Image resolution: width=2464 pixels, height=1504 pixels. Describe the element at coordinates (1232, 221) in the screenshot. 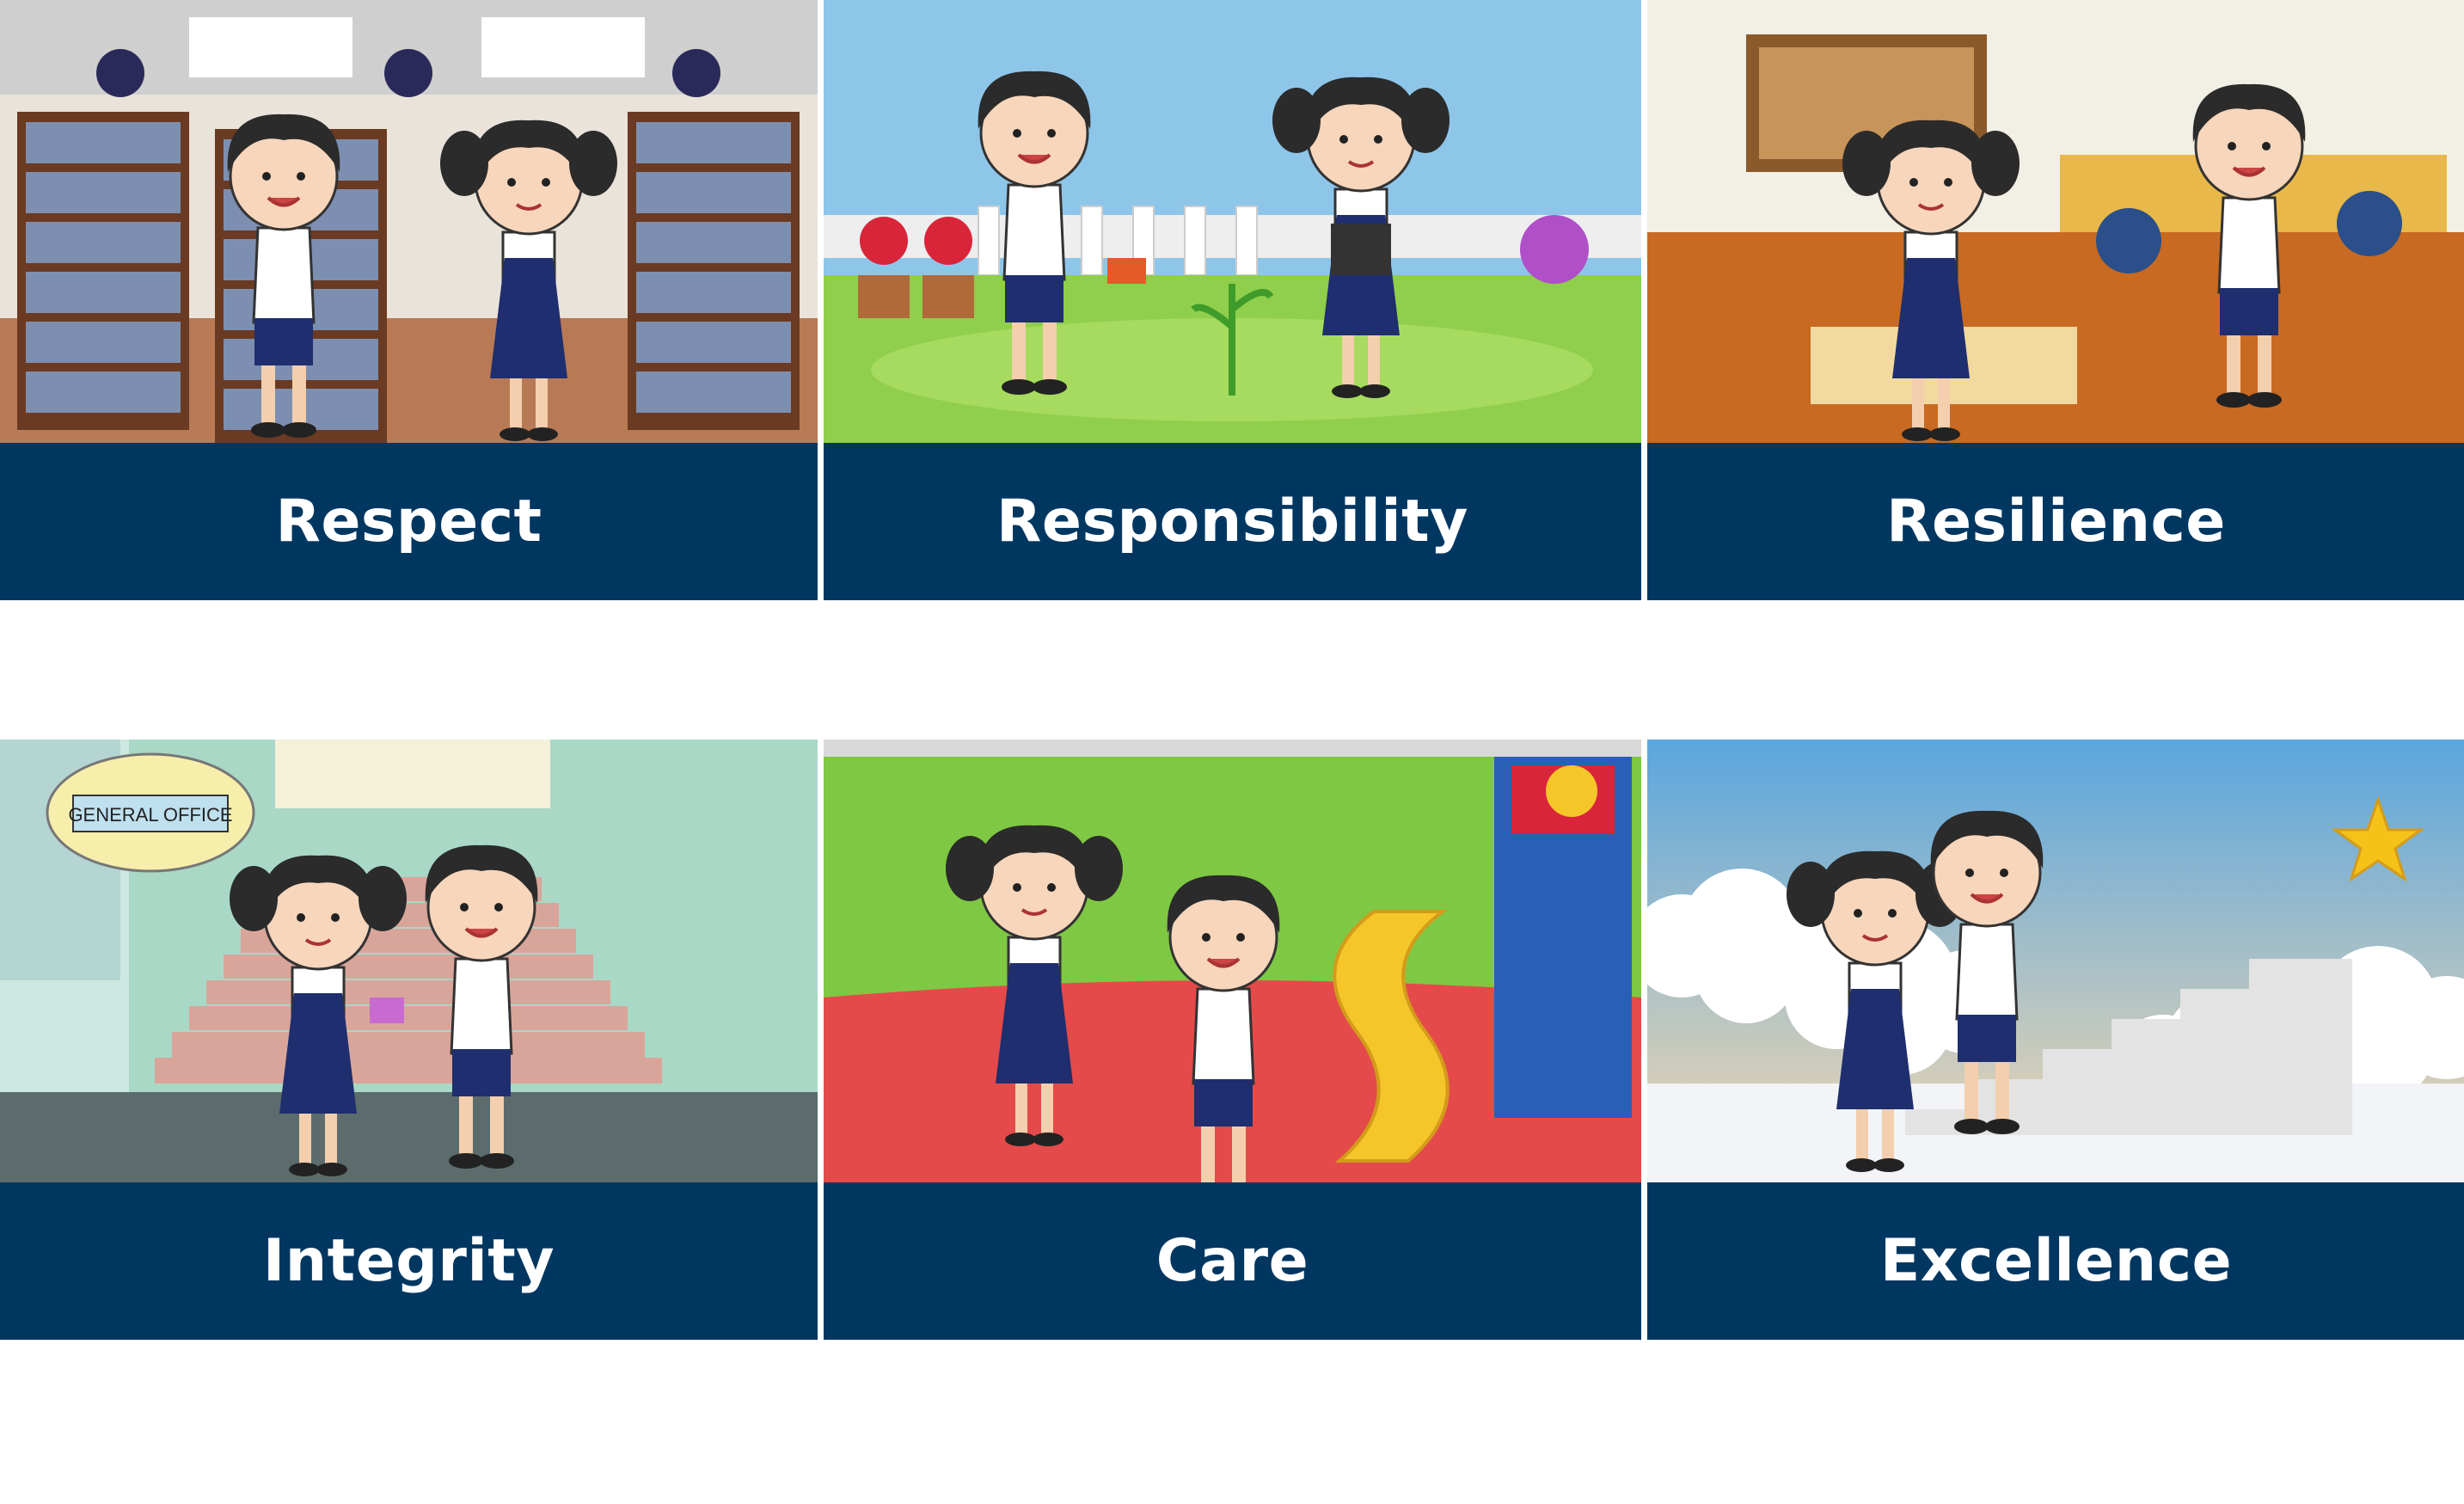

I see `garden-scene-illustration` at that location.